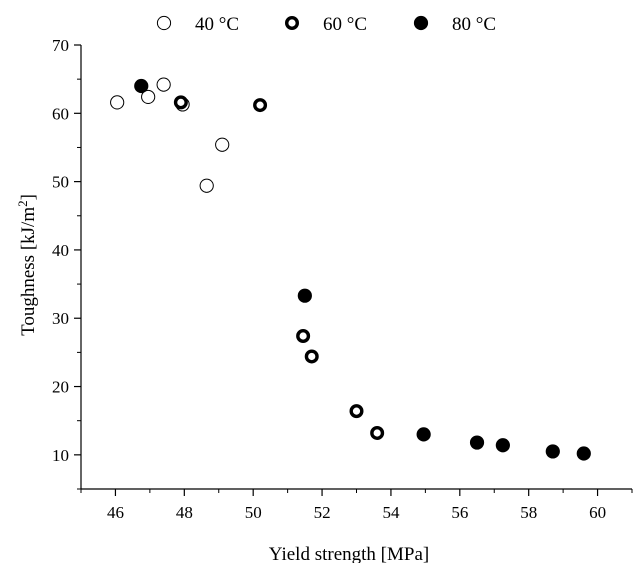  What do you see at coordinates (28, 197) in the screenshot?
I see `y-axis-title-end: ]` at bounding box center [28, 197].